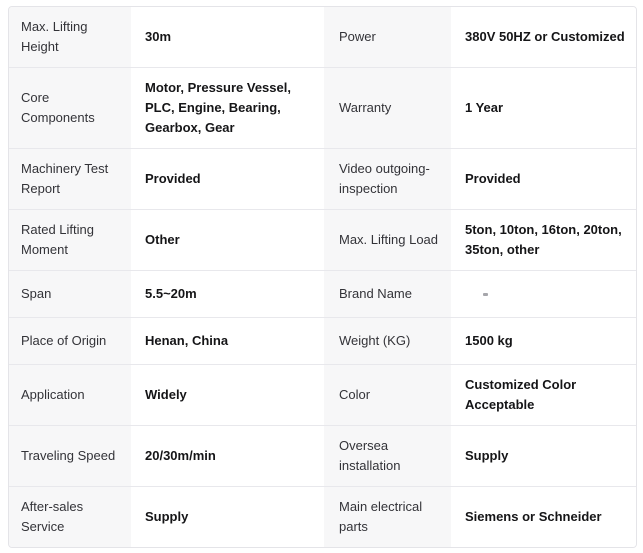 The image size is (643, 553). What do you see at coordinates (485, 294) in the screenshot?
I see `redacted-brand-mark` at bounding box center [485, 294].